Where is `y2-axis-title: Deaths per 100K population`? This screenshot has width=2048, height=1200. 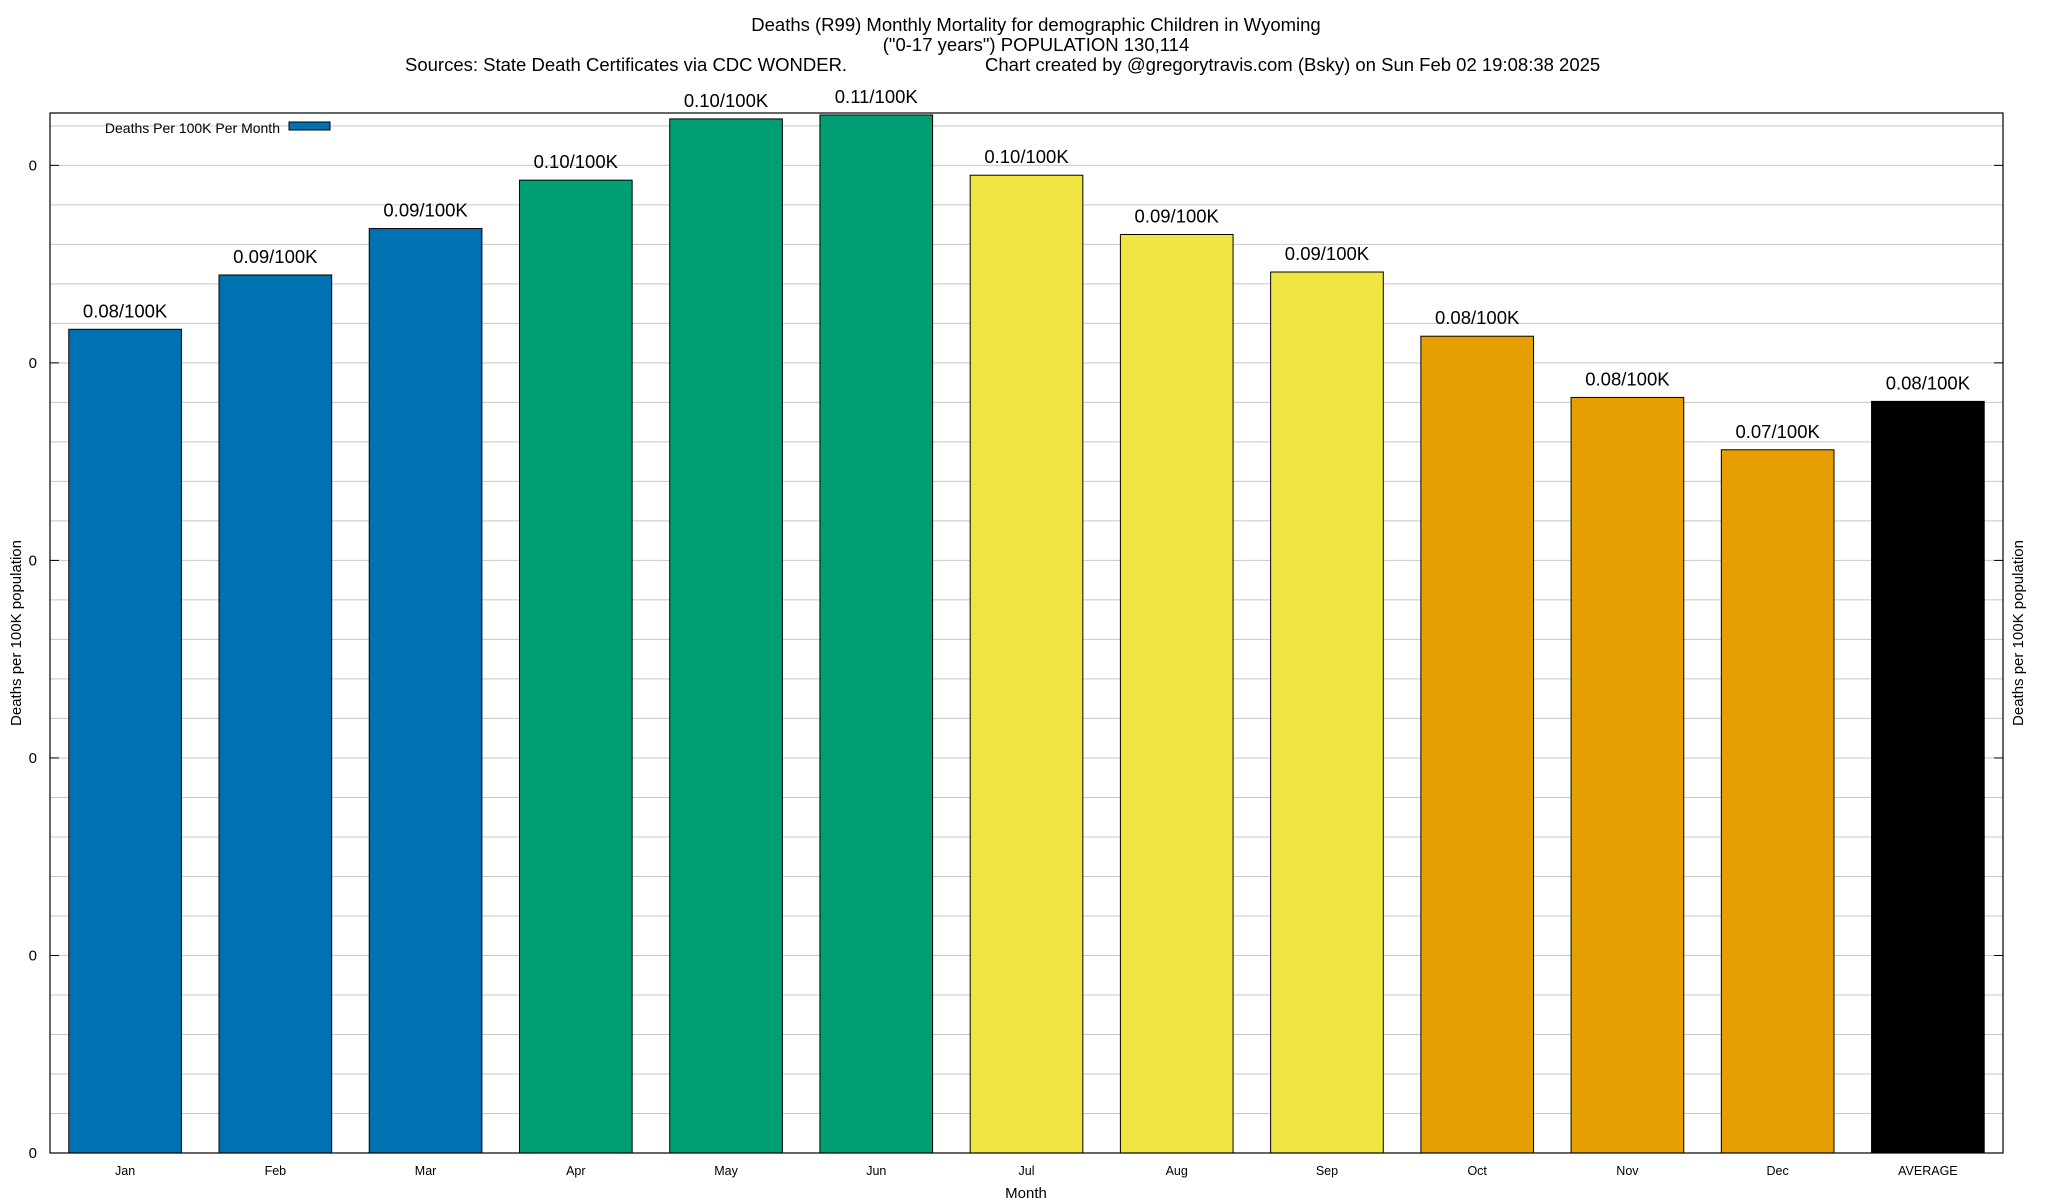
y2-axis-title: Deaths per 100K population is located at coordinates (2018, 633).